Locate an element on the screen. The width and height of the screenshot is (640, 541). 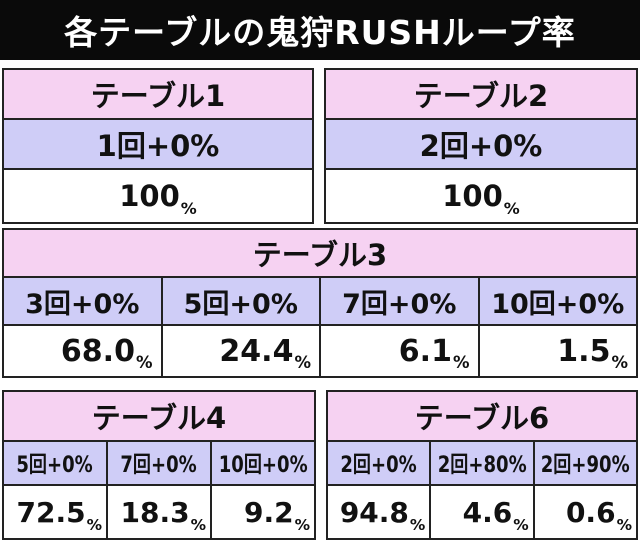
table-4-rate: 9.2% is located at coordinates (262, 512).